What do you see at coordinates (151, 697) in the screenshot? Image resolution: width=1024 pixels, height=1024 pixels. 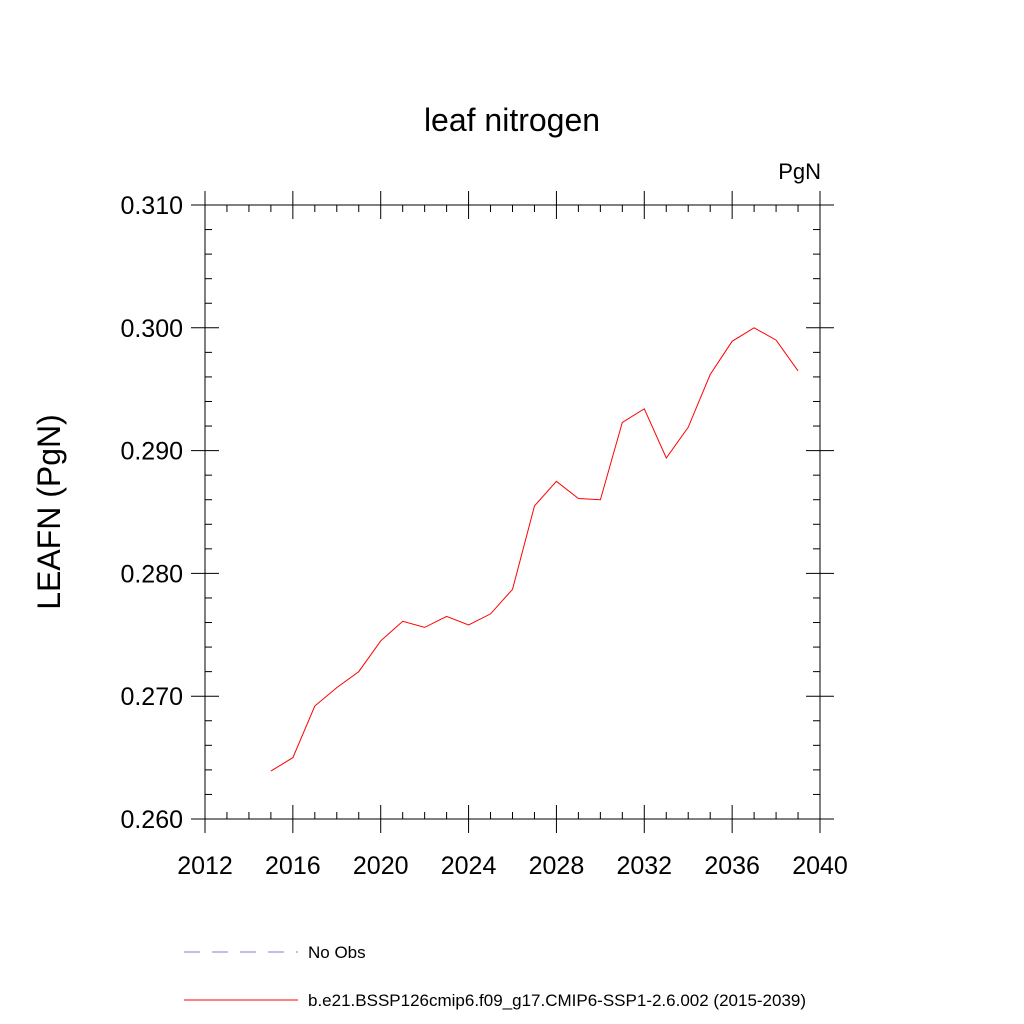 I see `y-tick-label: 0.270` at bounding box center [151, 697].